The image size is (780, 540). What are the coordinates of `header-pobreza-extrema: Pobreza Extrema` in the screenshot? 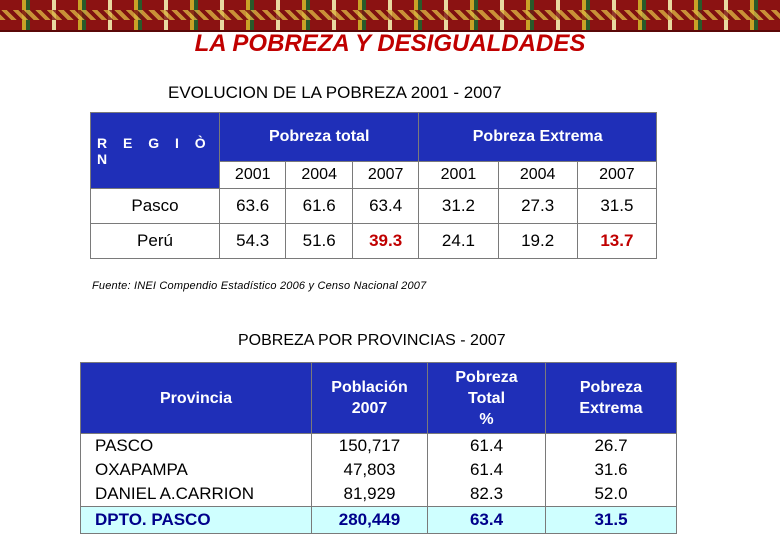 It's located at (611, 398).